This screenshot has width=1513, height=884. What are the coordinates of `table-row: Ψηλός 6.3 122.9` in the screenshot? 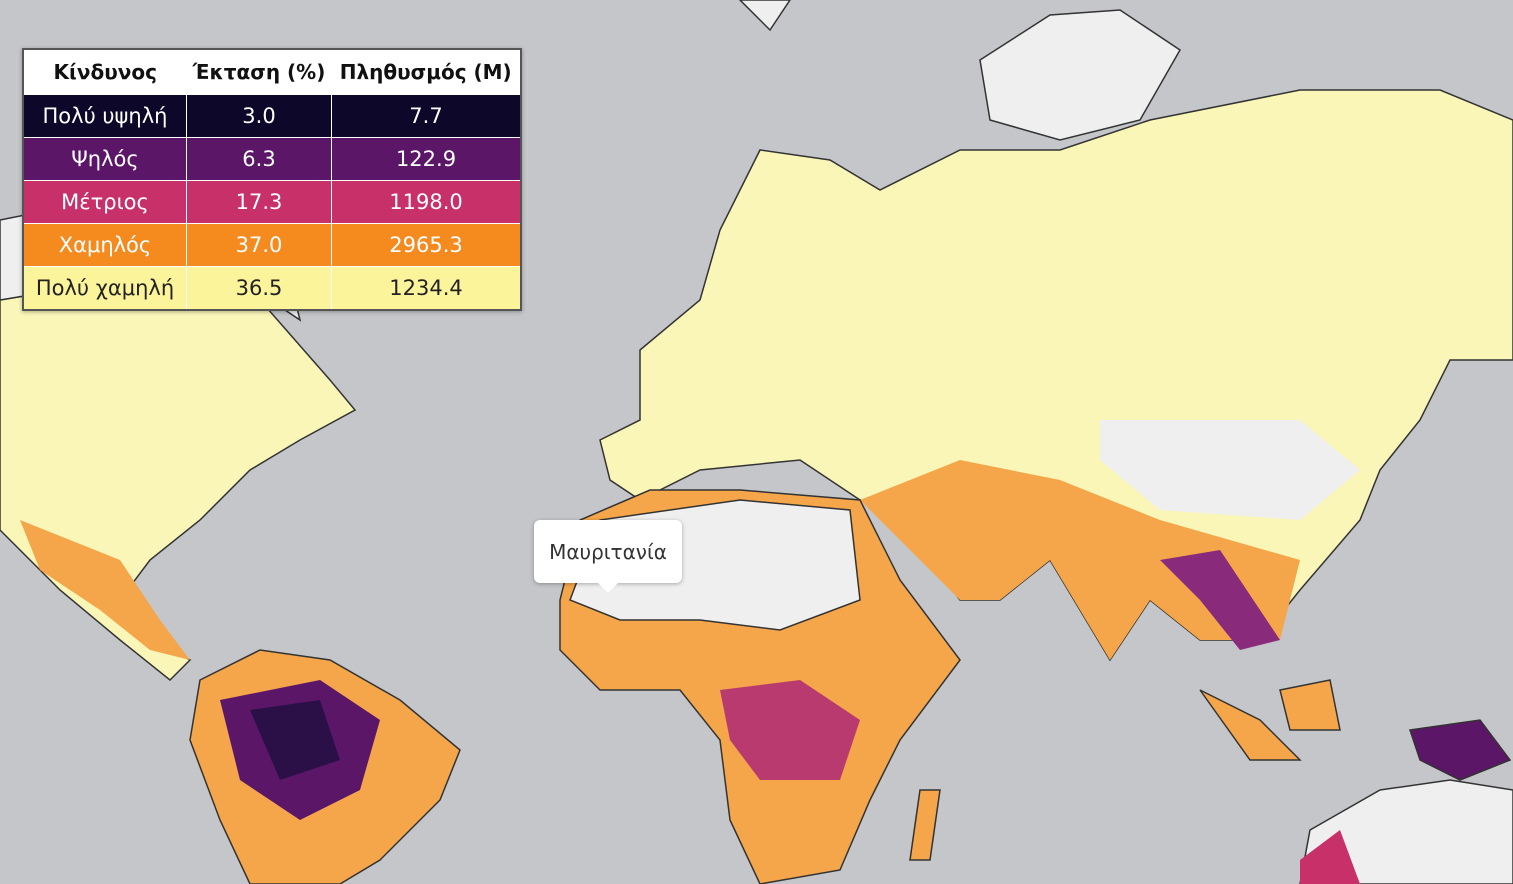 It's located at (272, 159).